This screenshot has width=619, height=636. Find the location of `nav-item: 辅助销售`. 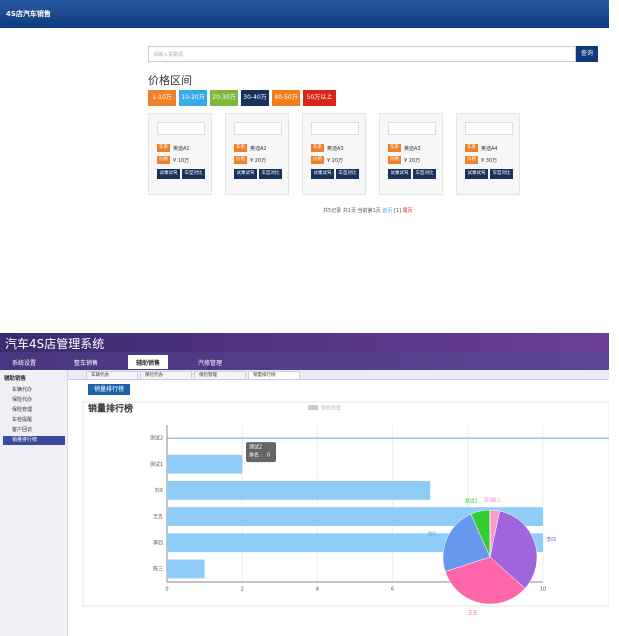

nav-item: 辅助销售 is located at coordinates (148, 362).